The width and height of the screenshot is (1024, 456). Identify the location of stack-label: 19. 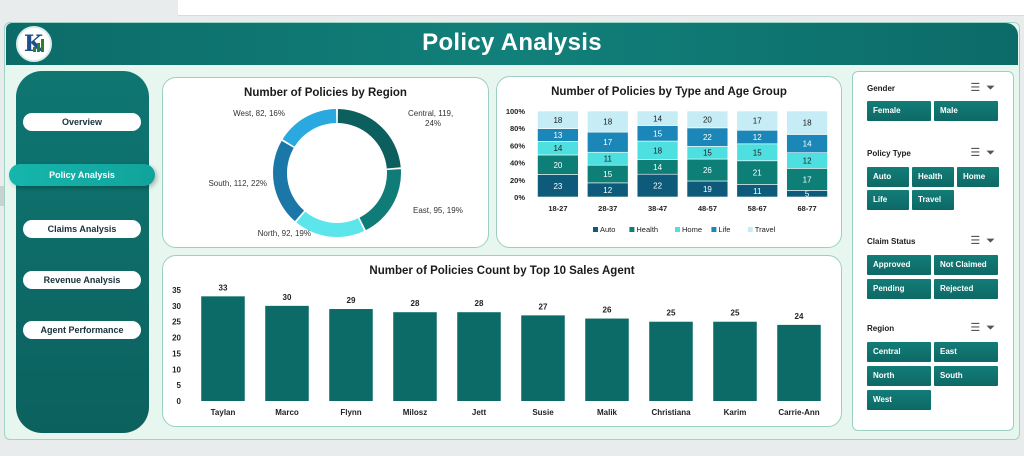
(707, 189).